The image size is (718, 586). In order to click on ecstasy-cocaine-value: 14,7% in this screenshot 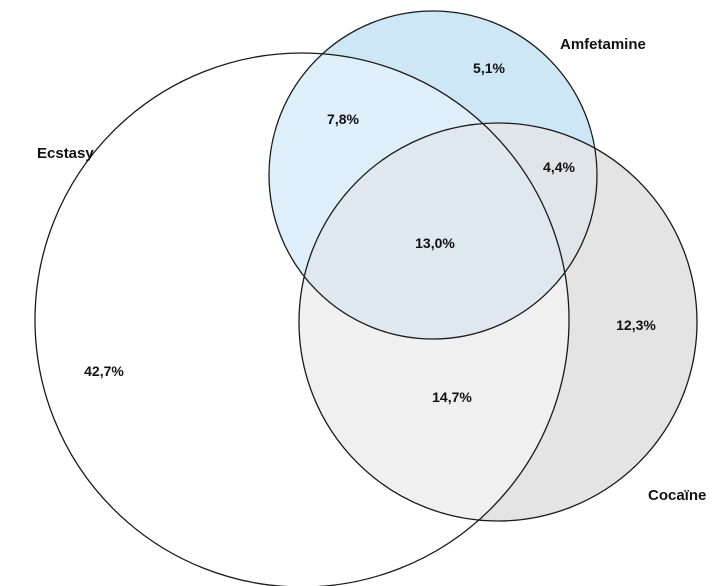, I will do `click(452, 397)`.